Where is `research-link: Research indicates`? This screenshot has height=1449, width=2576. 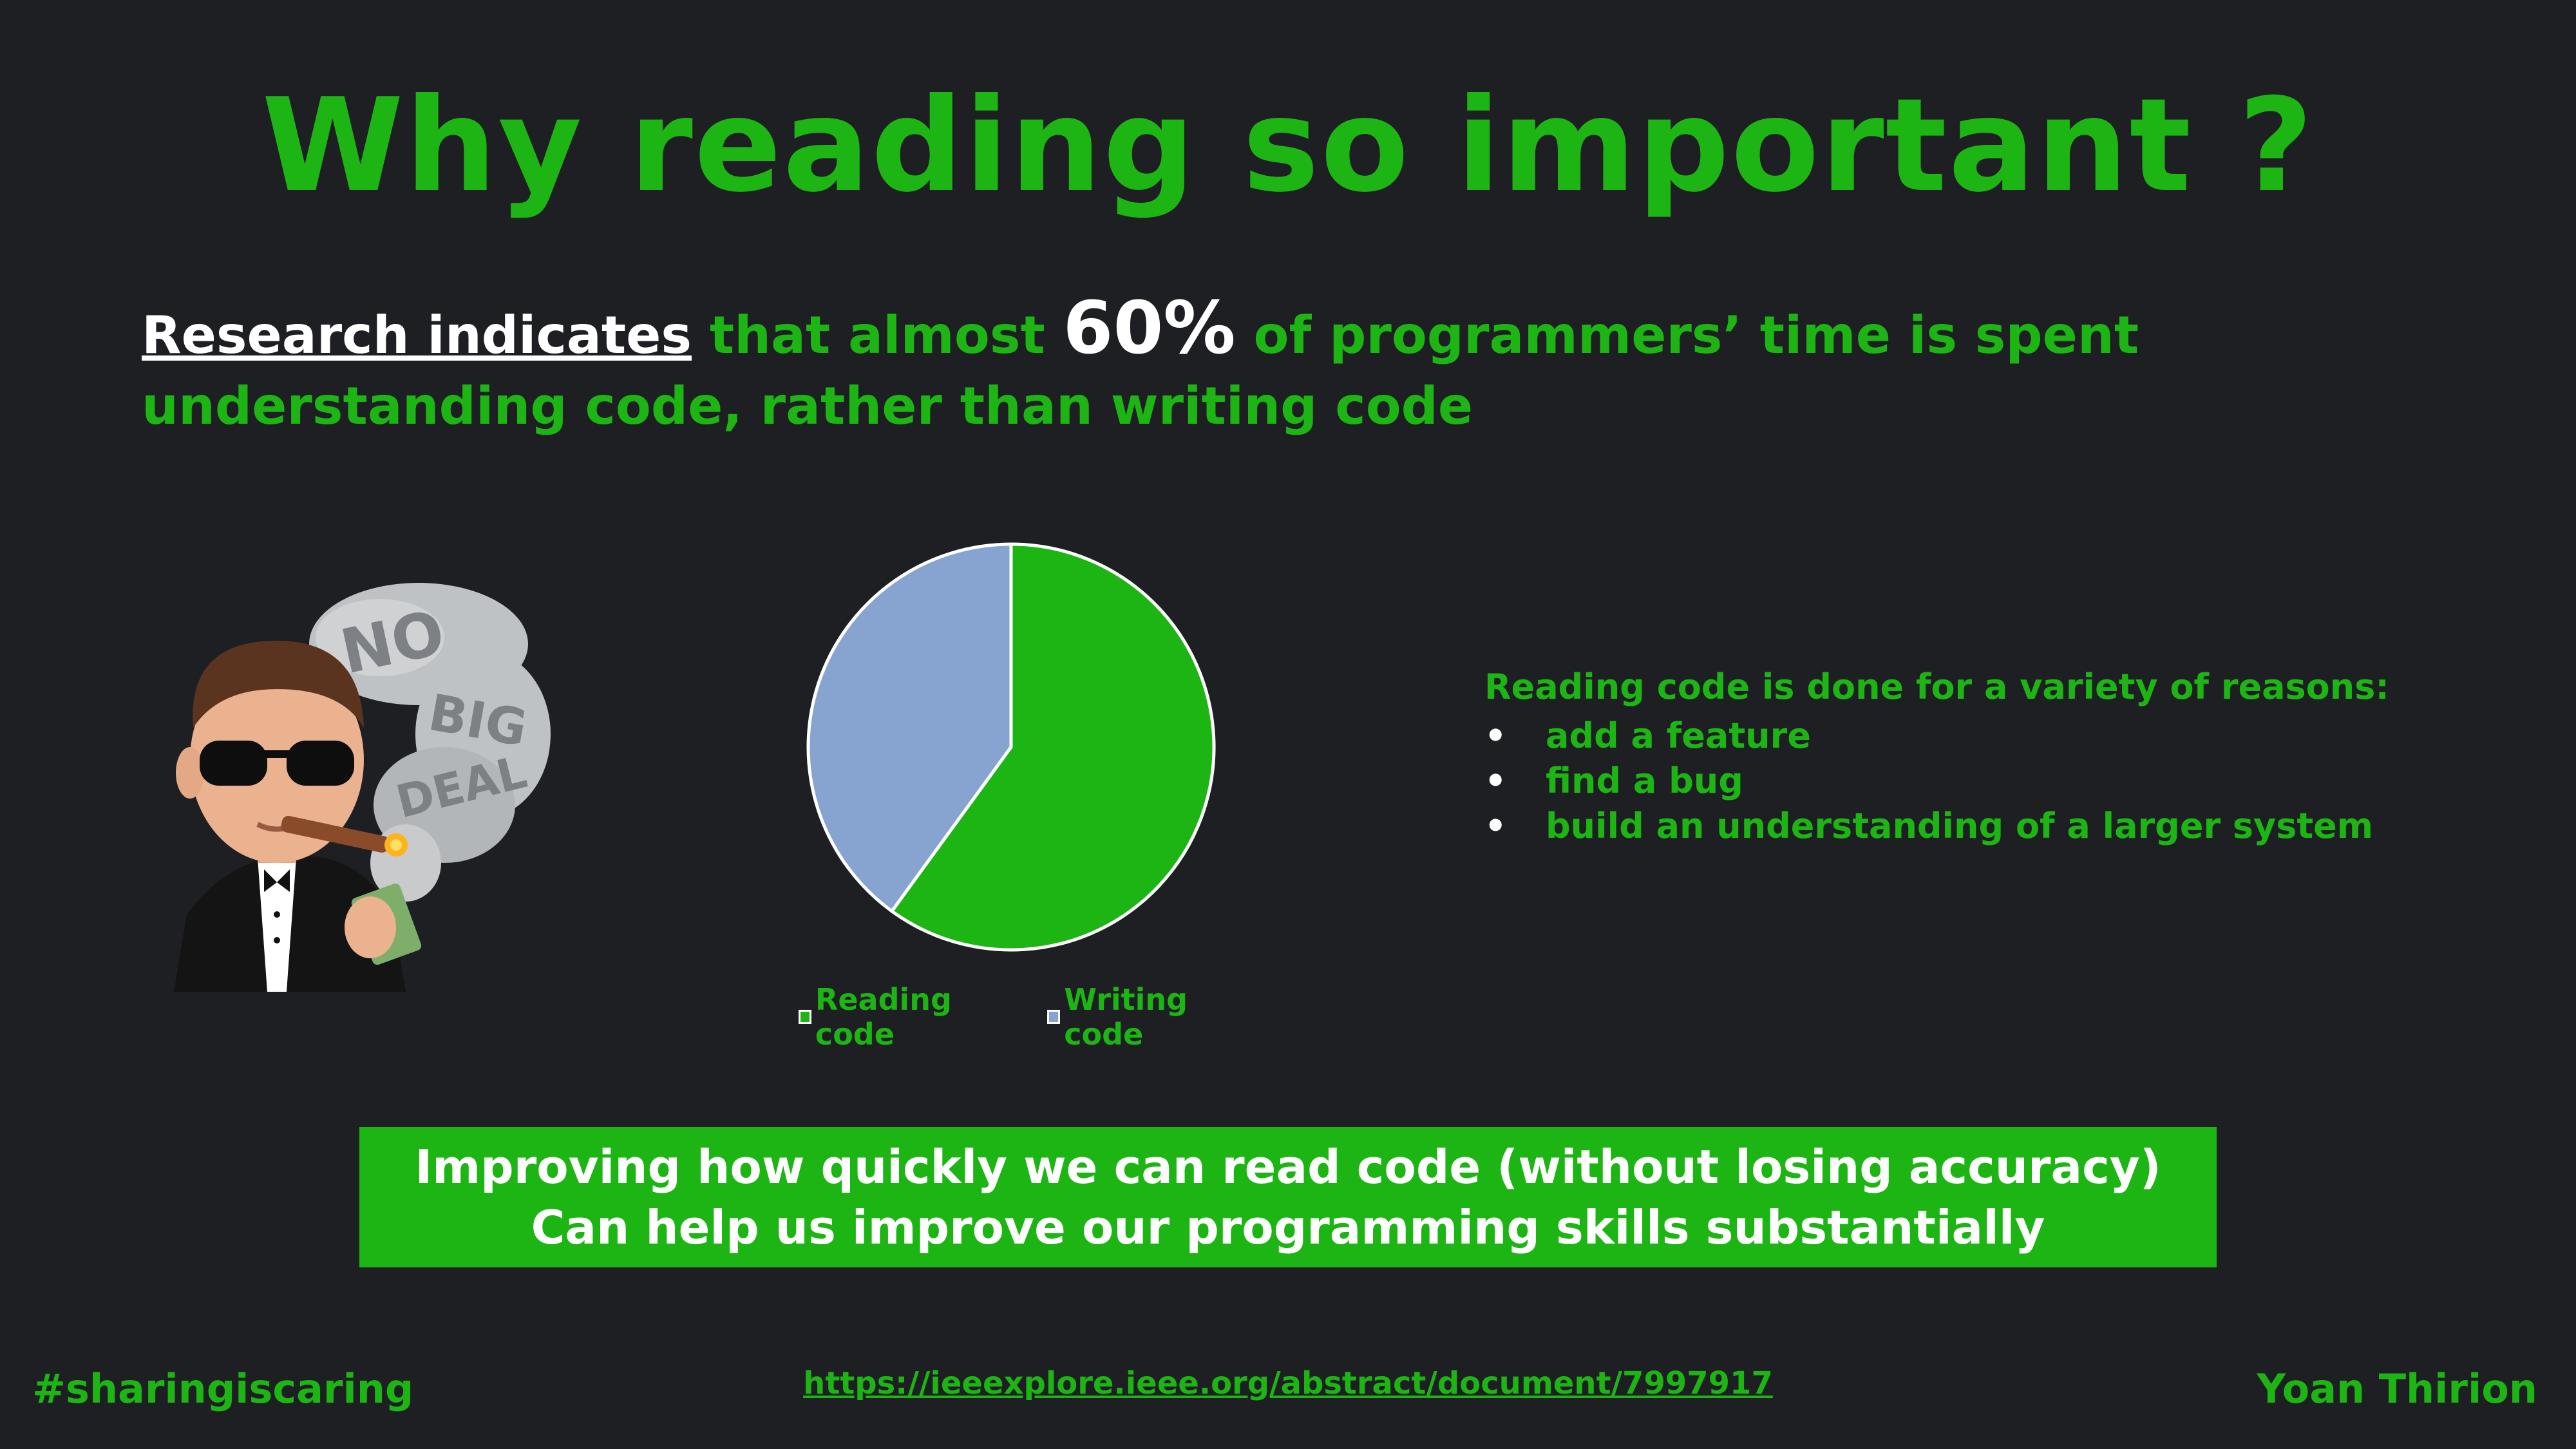
research-link: Research indicates is located at coordinates (417, 335).